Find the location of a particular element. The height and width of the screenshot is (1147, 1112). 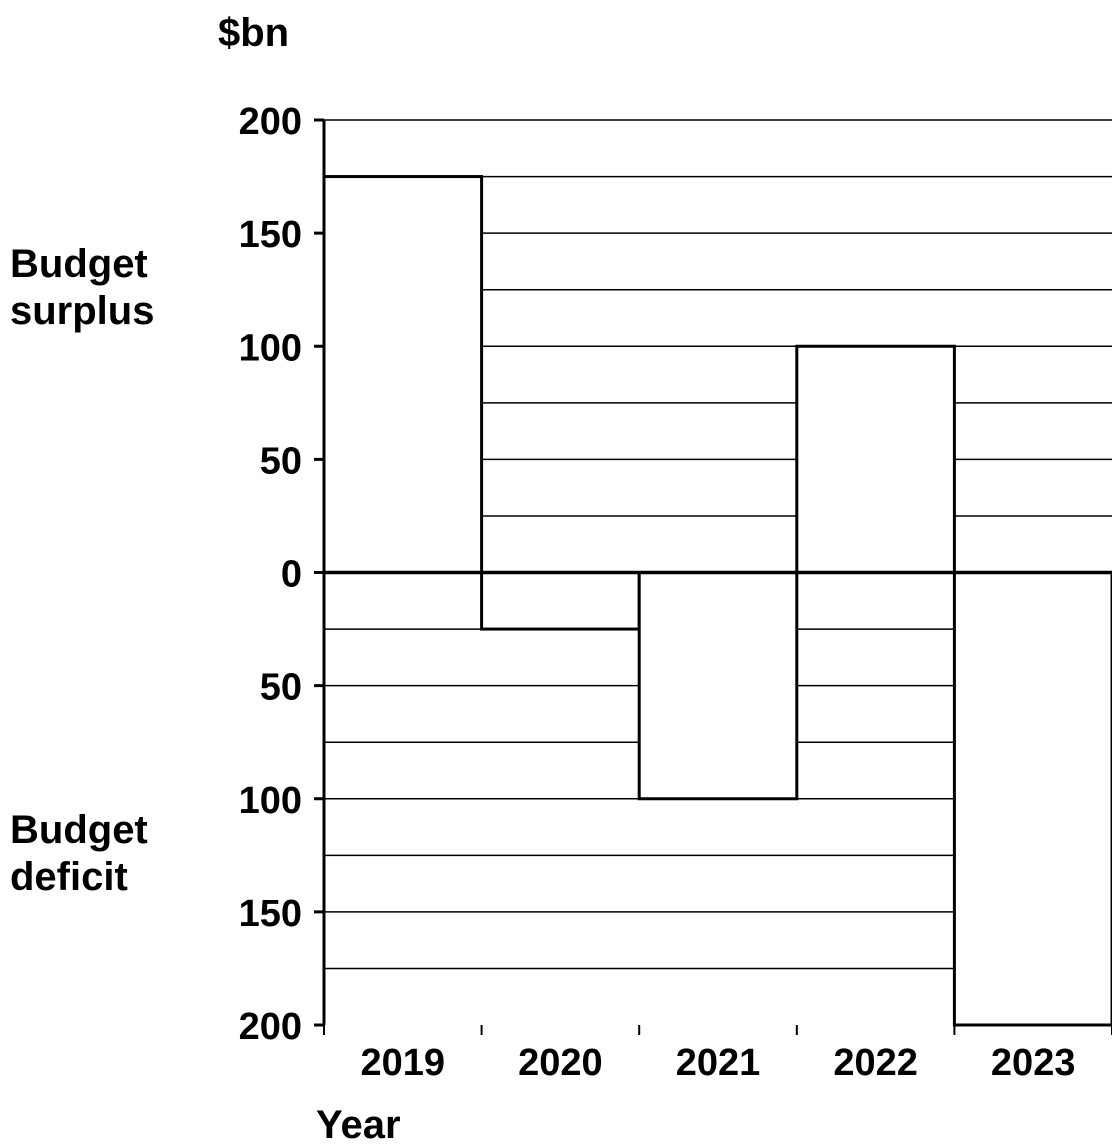

surplus-label-line-2: surplus is located at coordinates (82, 311).